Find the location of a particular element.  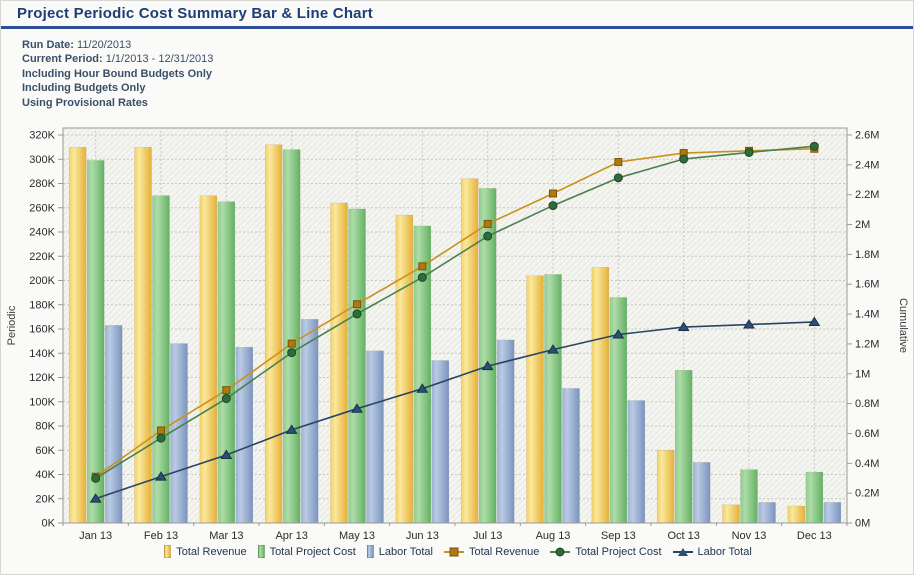

legend-item-line-labor-total: Labor Total is located at coordinates (712, 551).